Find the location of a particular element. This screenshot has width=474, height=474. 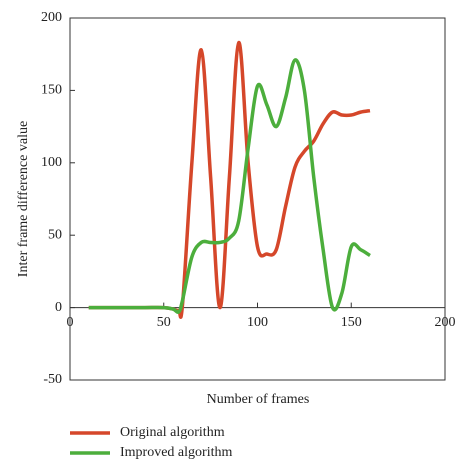

y-tick-label: 100 is located at coordinates (51, 162).